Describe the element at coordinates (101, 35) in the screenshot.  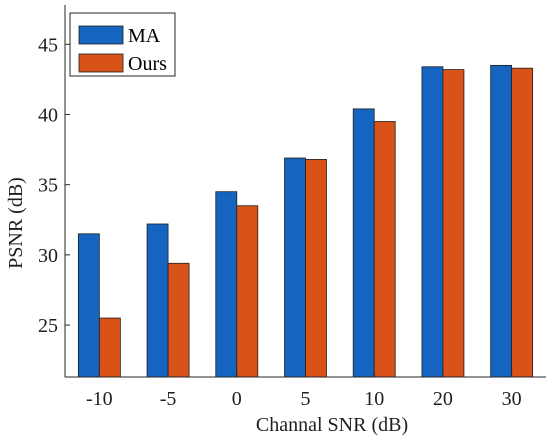
I see `legend-swatch-ma` at that location.